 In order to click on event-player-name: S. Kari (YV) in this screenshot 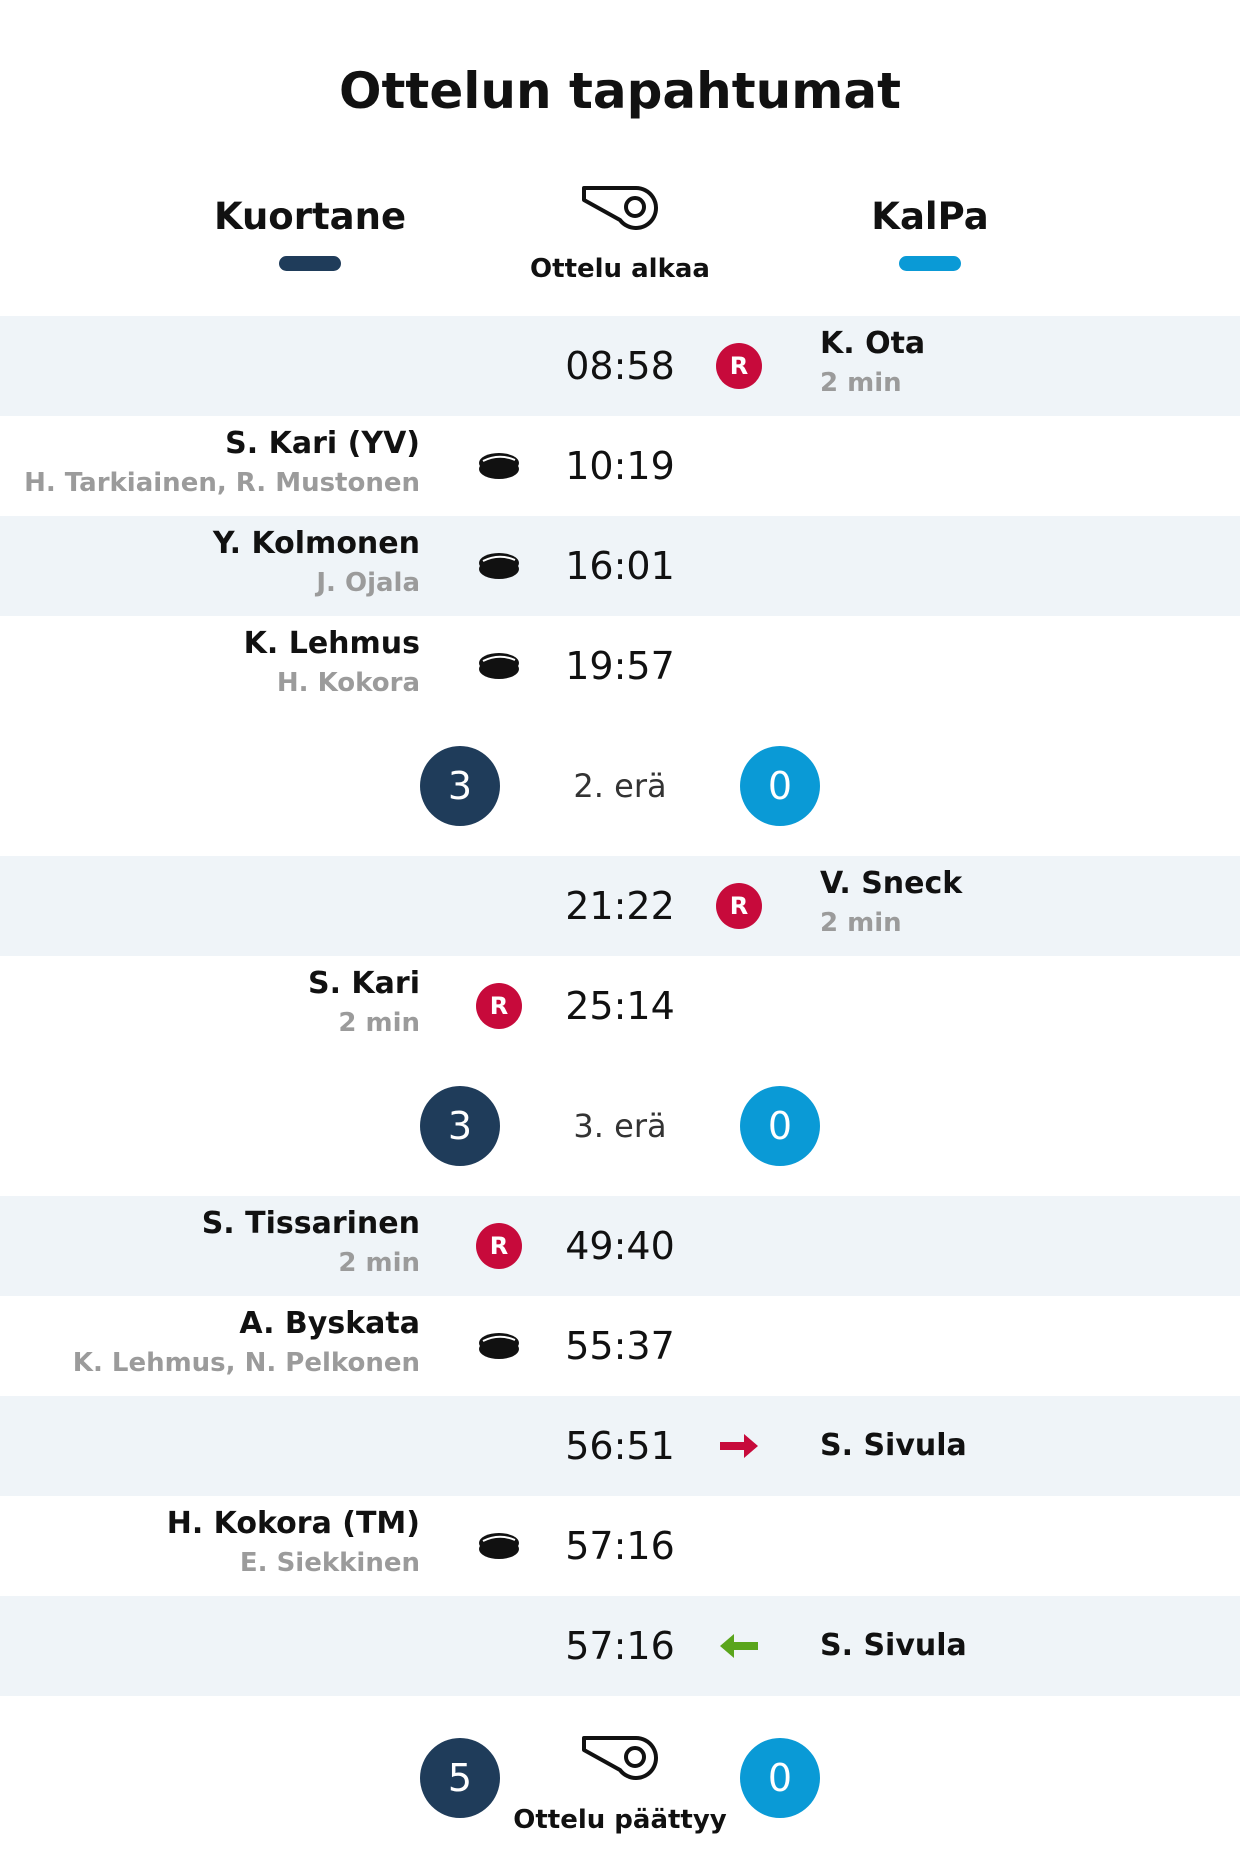, I will do `click(322, 443)`.